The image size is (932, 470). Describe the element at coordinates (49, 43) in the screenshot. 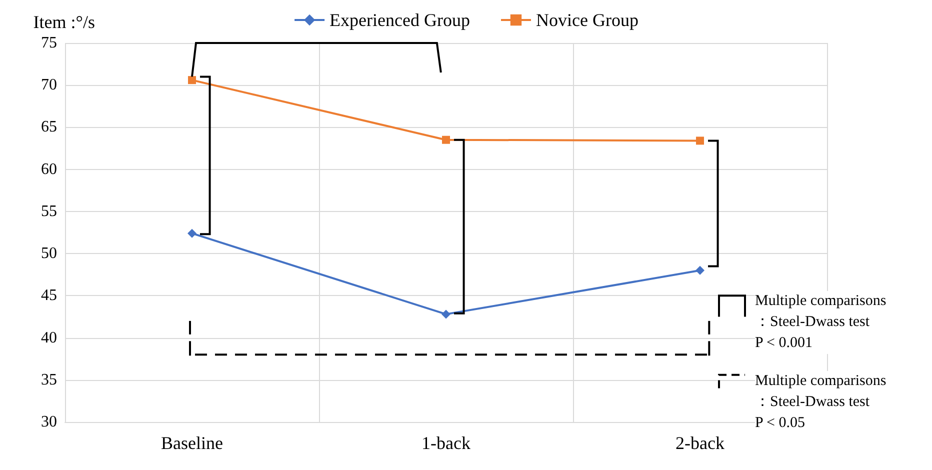

I see `y-tick-label: 75` at that location.